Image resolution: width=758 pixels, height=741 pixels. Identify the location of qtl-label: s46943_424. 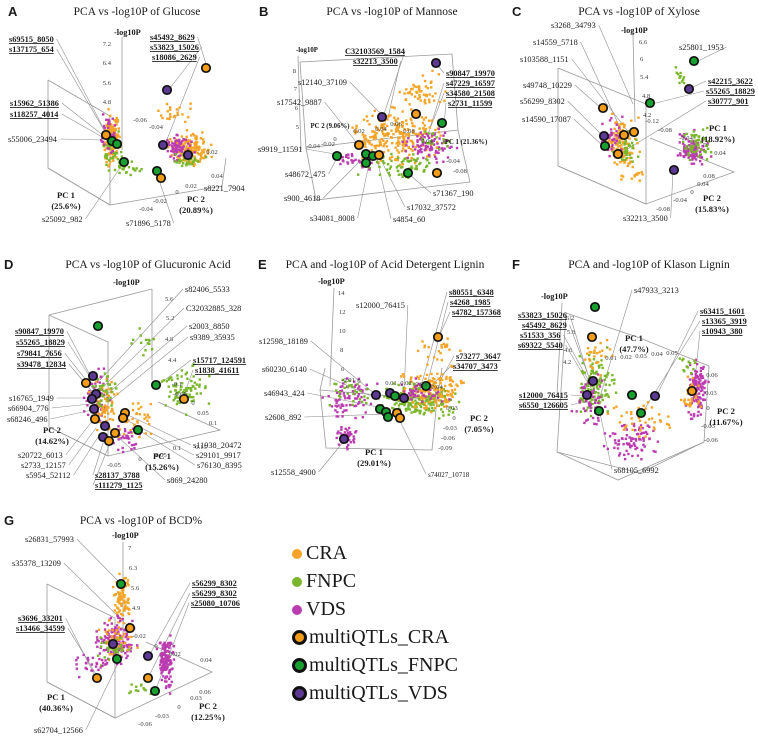
(284, 393).